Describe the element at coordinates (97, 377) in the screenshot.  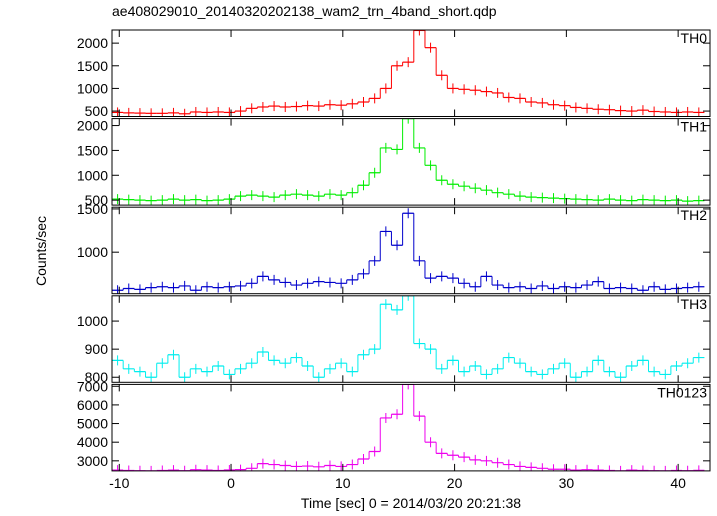
I see `y-tick-label: 800` at that location.